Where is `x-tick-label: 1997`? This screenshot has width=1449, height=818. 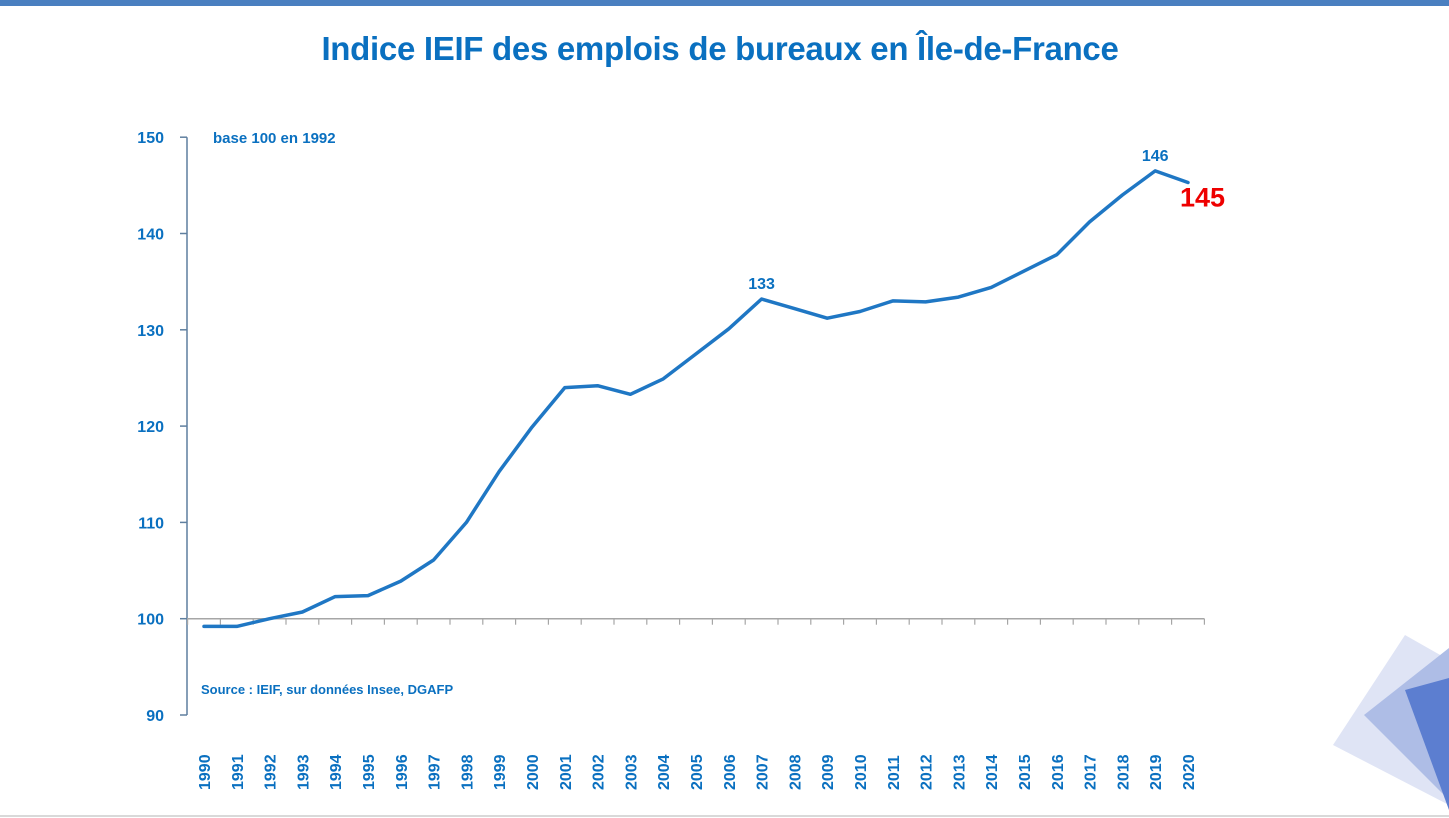
x-tick-label: 1997 is located at coordinates (435, 772).